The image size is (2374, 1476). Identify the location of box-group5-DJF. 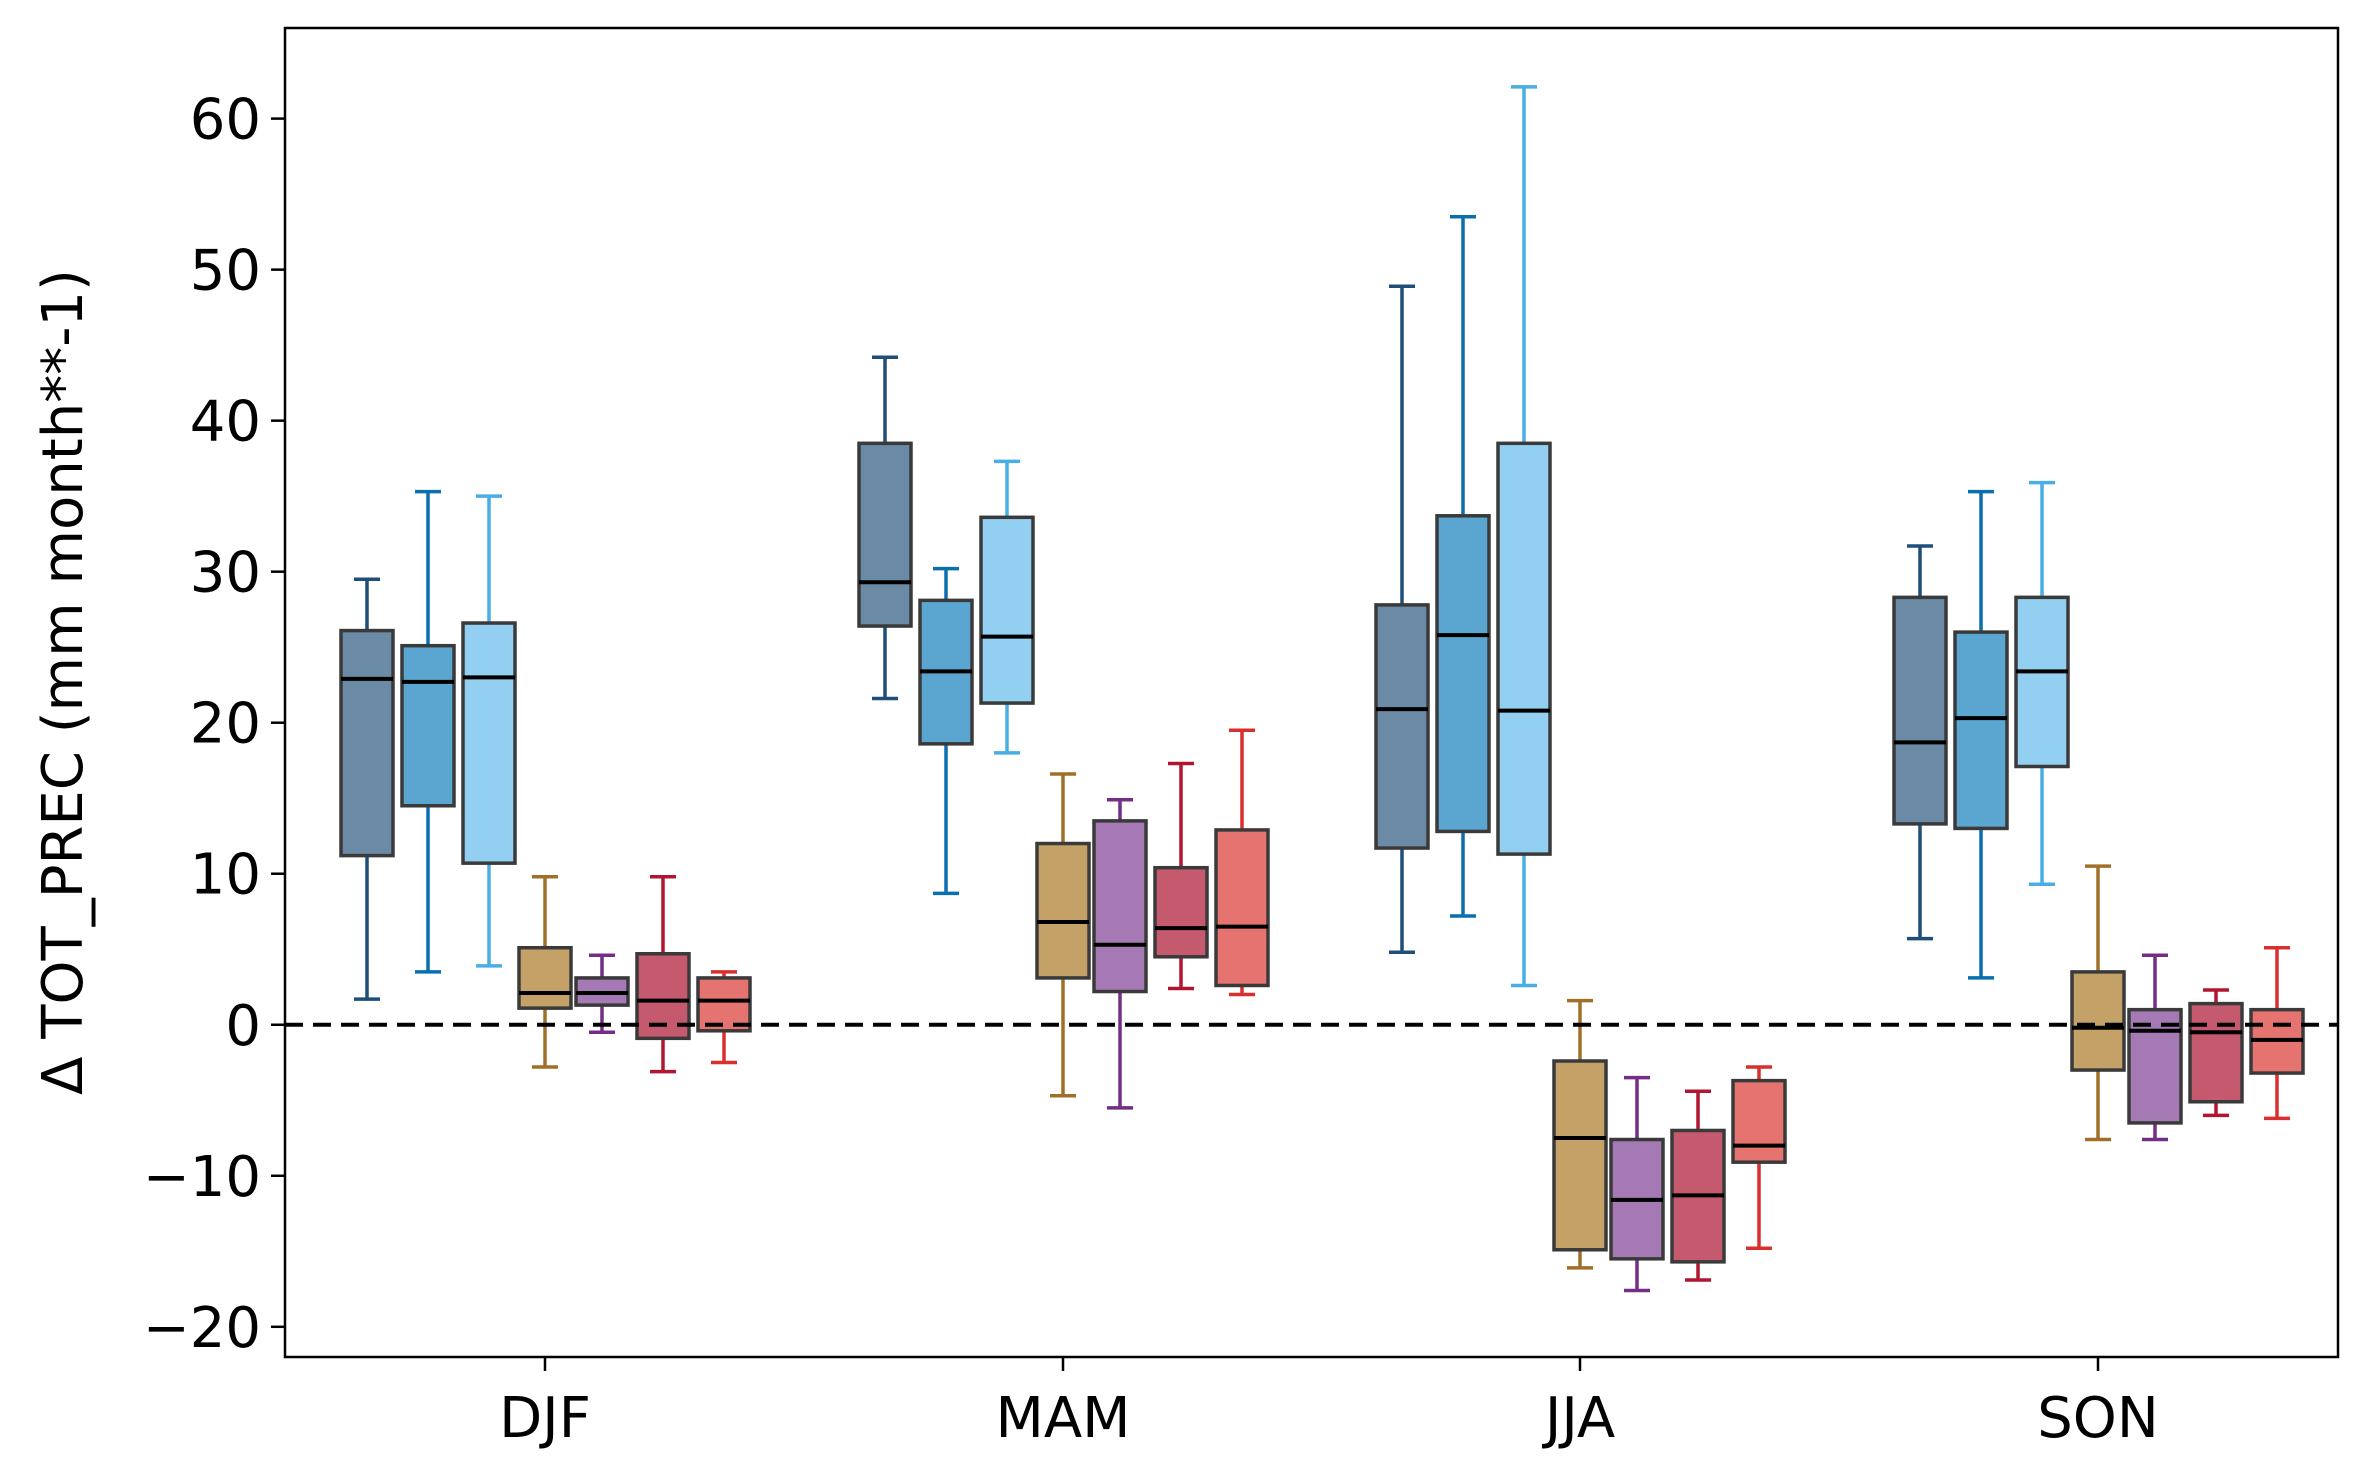
(602, 994).